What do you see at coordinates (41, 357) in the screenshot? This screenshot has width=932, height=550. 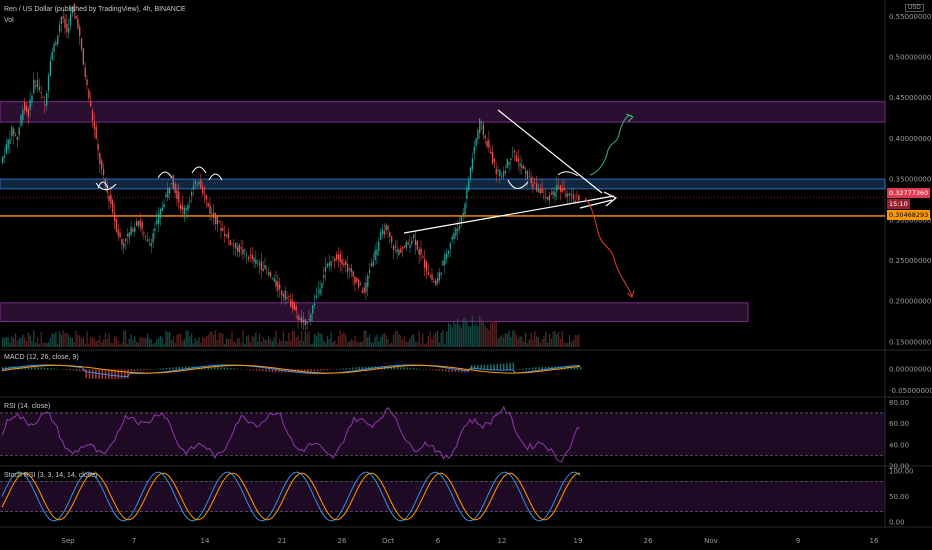 I see `macd-label: MACD (12, 26, close, 9)` at bounding box center [41, 357].